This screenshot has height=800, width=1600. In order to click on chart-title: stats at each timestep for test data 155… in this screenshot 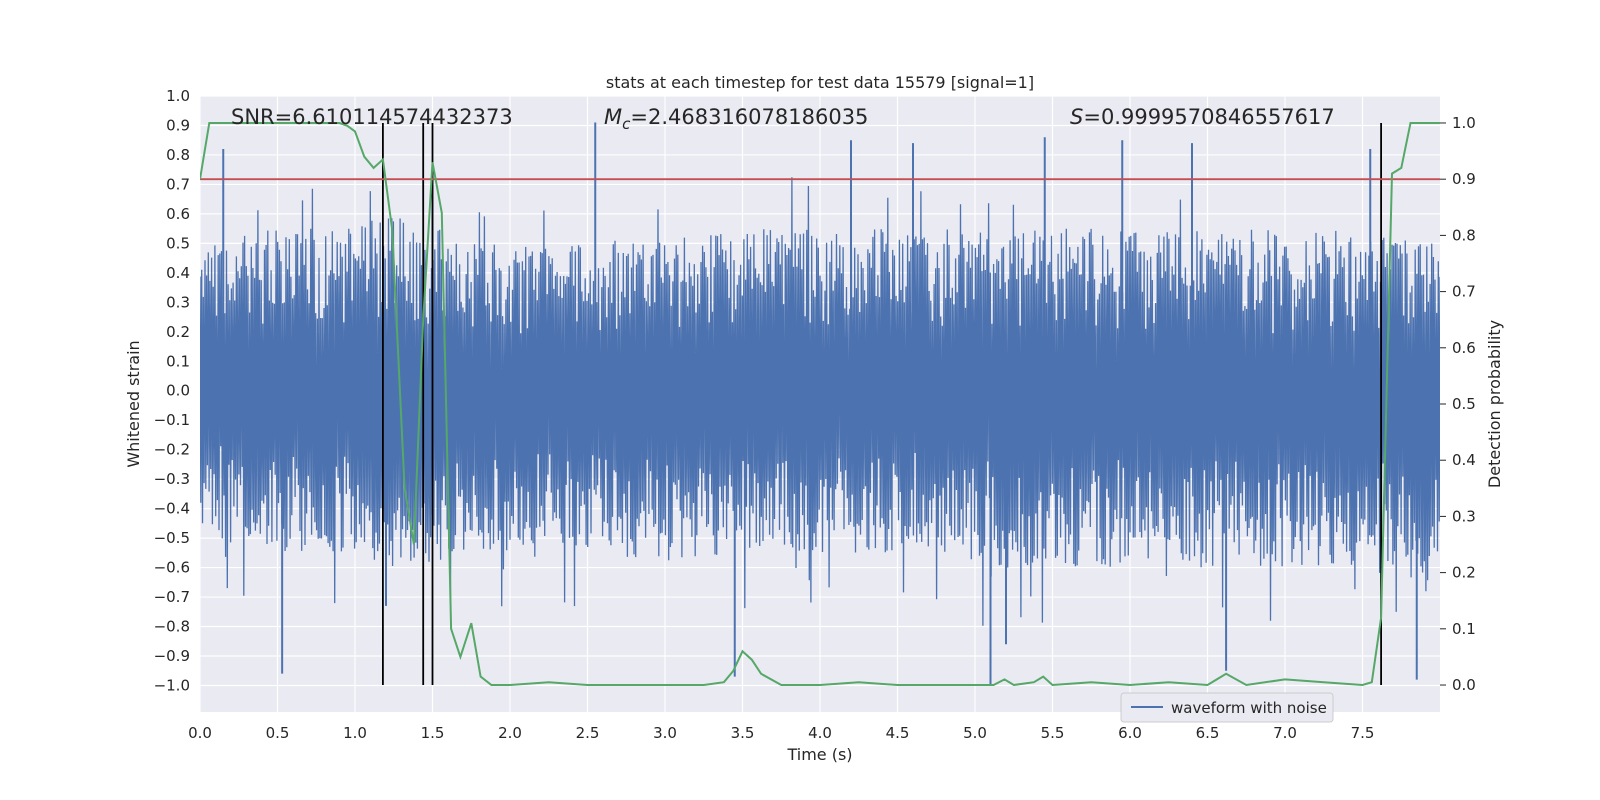, I will do `click(820, 82)`.